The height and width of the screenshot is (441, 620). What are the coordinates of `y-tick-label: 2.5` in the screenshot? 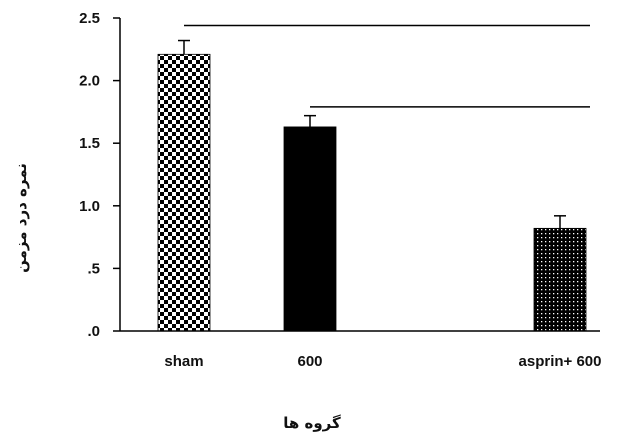 It's located at (89, 18).